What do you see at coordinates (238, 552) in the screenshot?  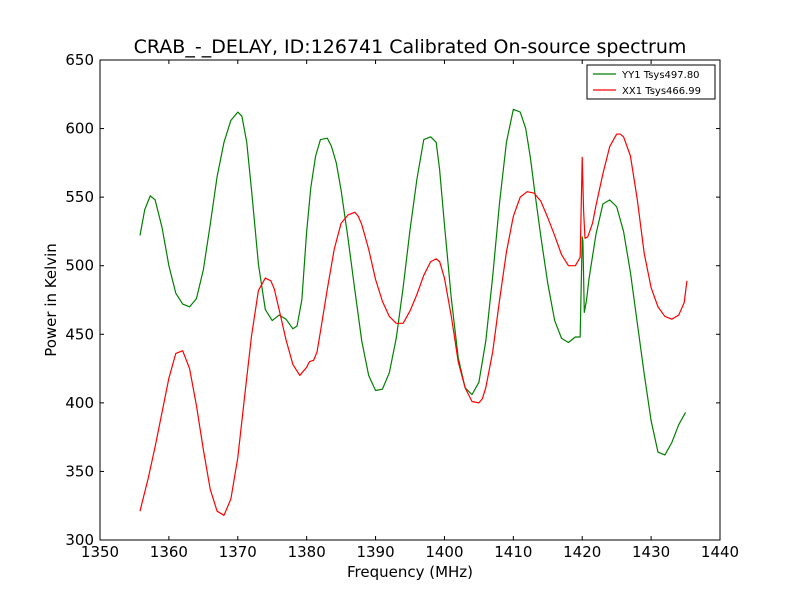 I see `x-tick-label: 1370` at bounding box center [238, 552].